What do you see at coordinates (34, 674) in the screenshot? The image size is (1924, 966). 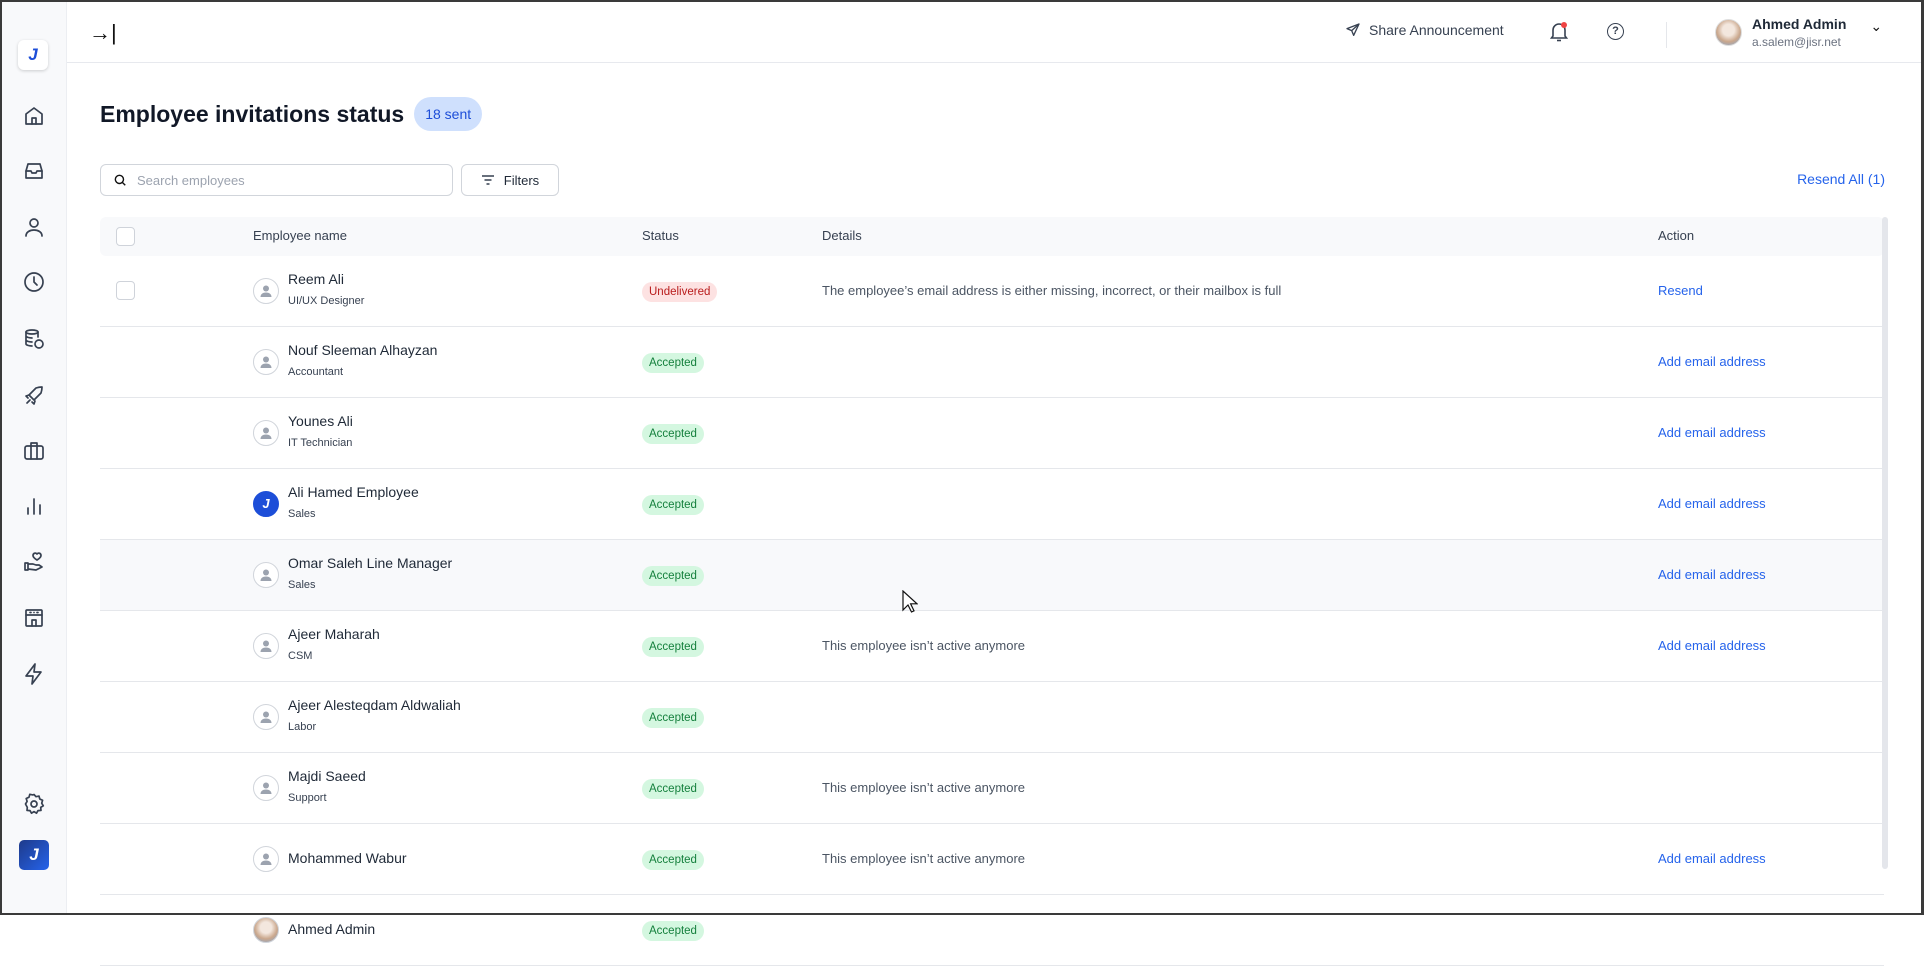 I see `bolt-icon` at bounding box center [34, 674].